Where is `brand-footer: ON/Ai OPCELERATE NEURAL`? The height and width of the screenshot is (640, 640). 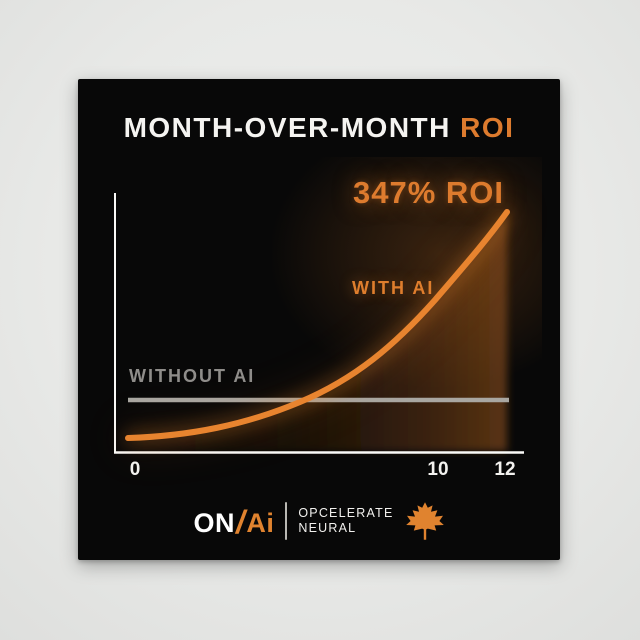 brand-footer: ON/Ai OPCELERATE NEURAL is located at coordinates (319, 521).